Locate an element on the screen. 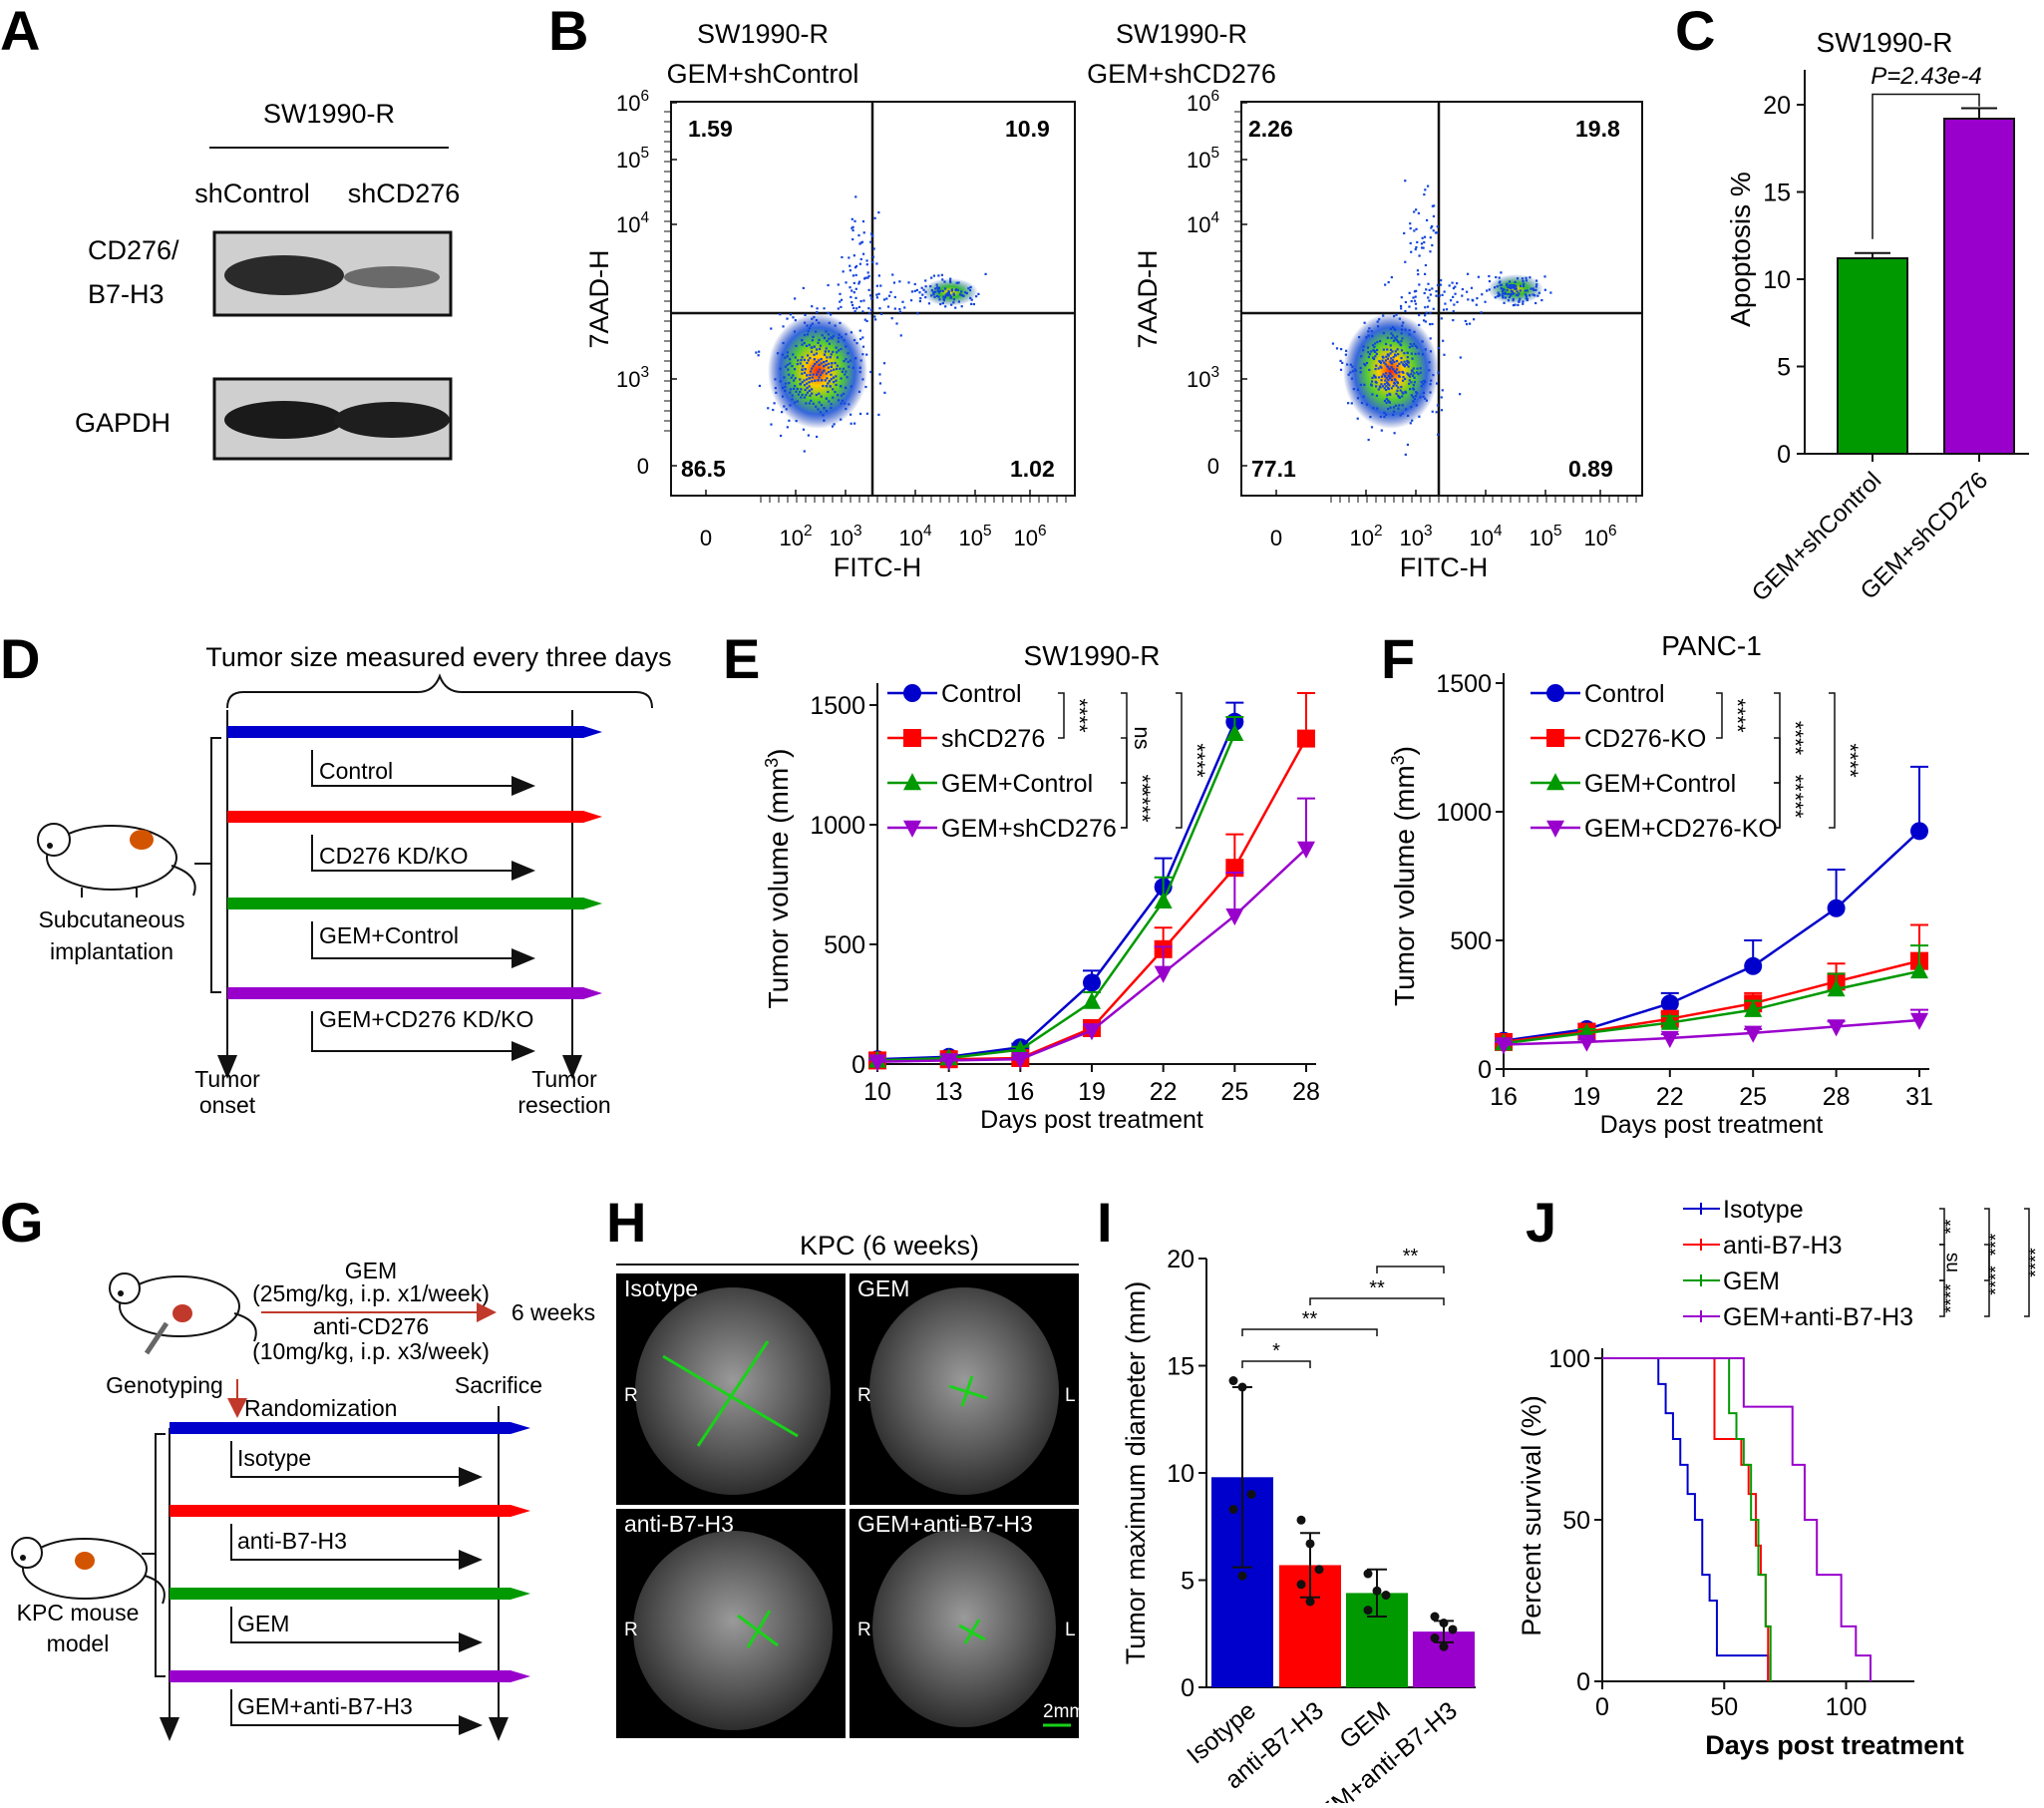 Image resolution: width=2044 pixels, height=1808 pixels. mouse-label: model is located at coordinates (78, 1643).